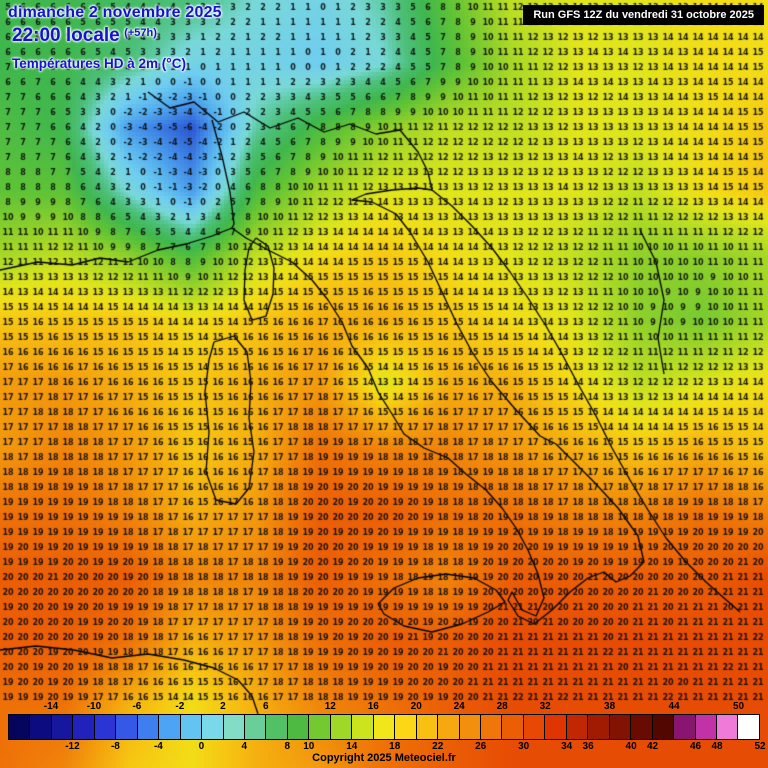 Image resolution: width=768 pixels, height=768 pixels. What do you see at coordinates (643, 15) in the screenshot?
I see `run-info-banner: Run GFS 12Z du vendredi 31 octobre 2025` at bounding box center [643, 15].